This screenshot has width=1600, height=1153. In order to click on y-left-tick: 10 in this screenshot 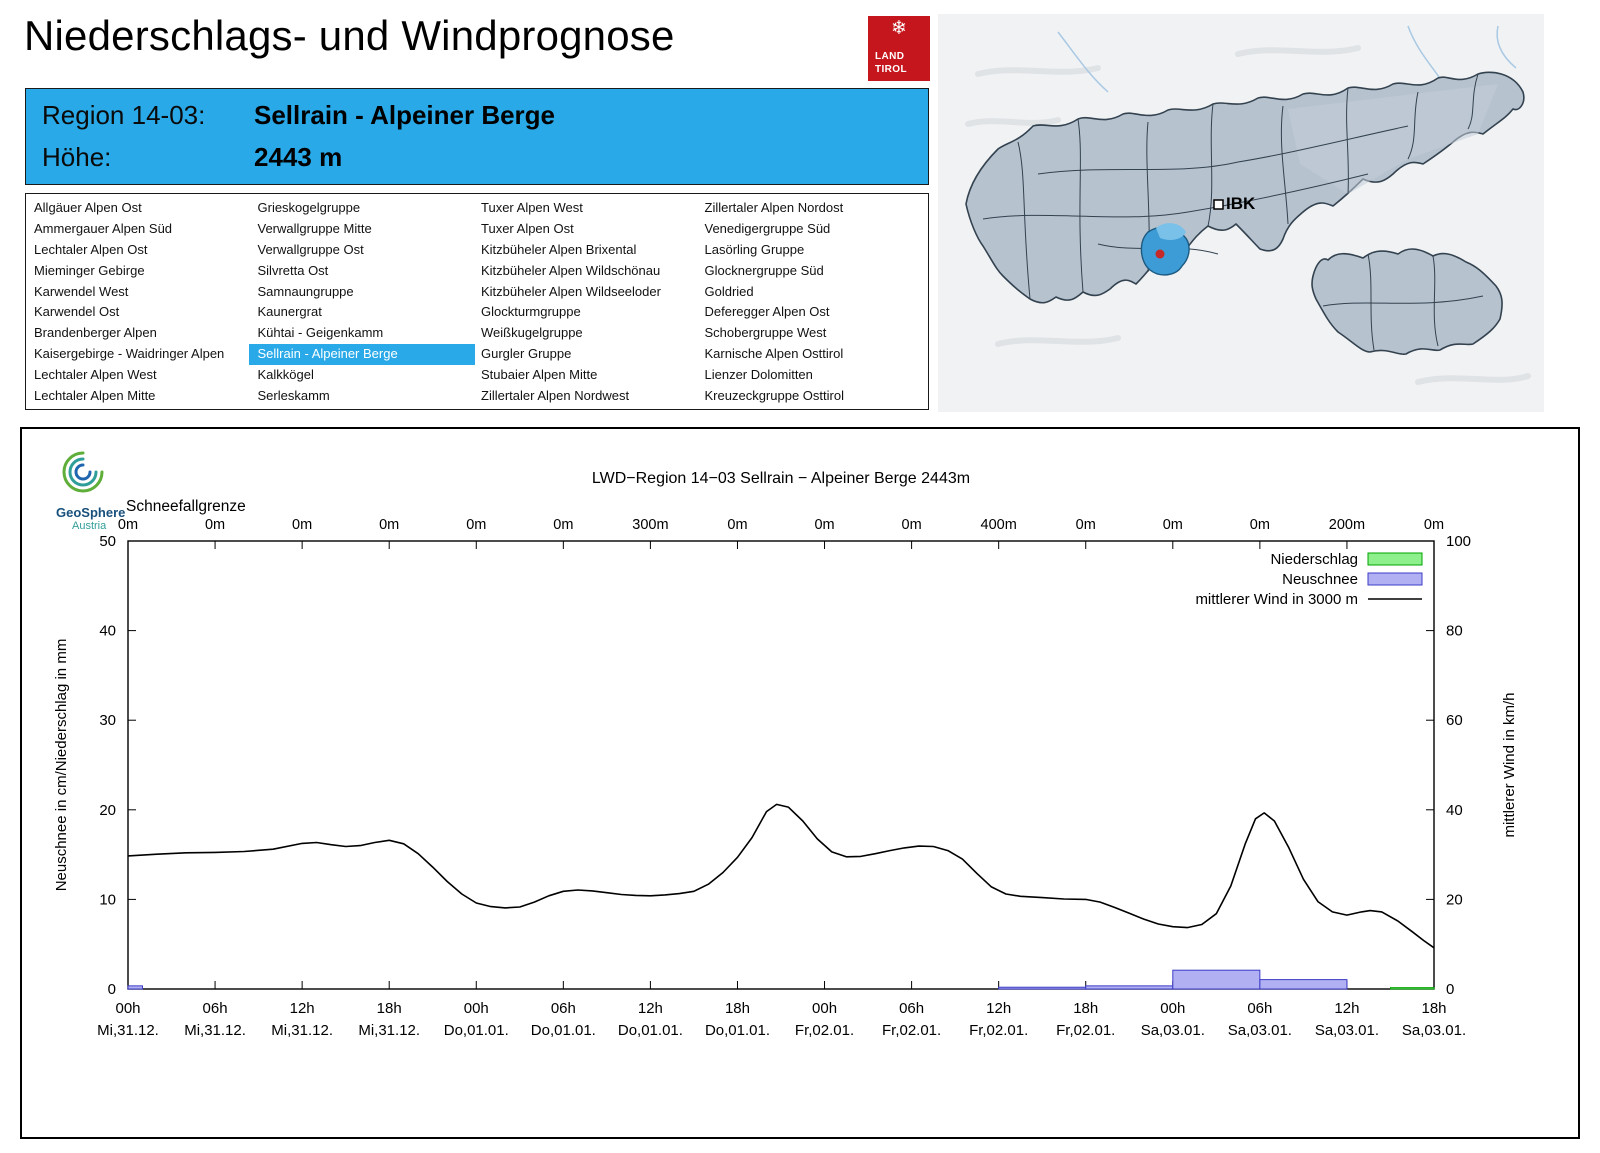, I will do `click(107, 899)`.